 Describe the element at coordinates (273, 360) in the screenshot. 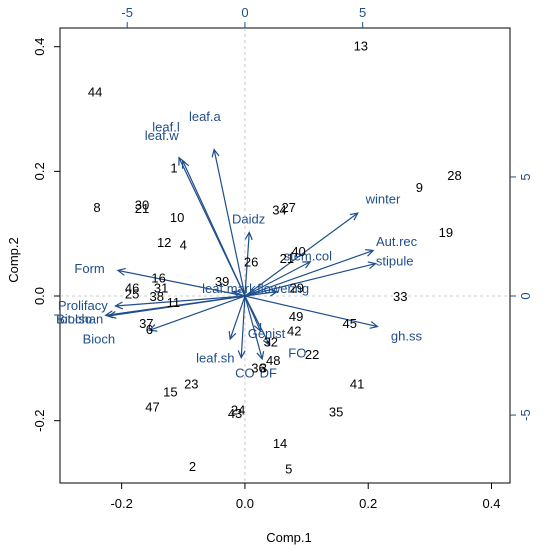

I see `observation-label: 48` at that location.